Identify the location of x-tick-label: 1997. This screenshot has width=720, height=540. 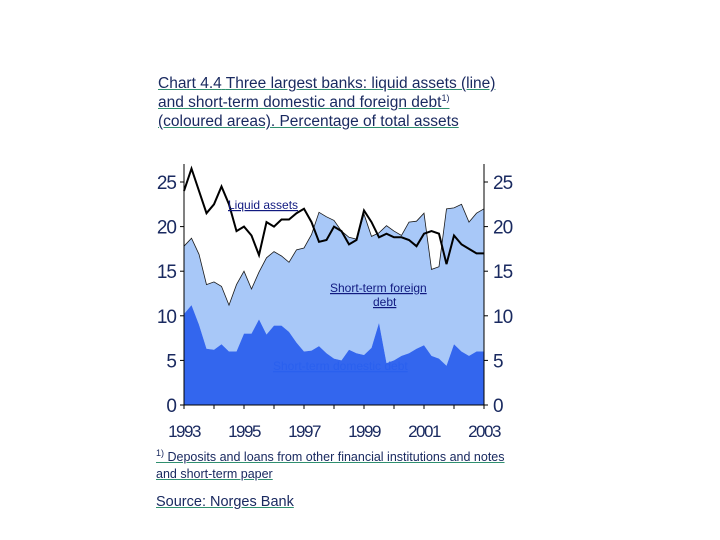
(304, 431).